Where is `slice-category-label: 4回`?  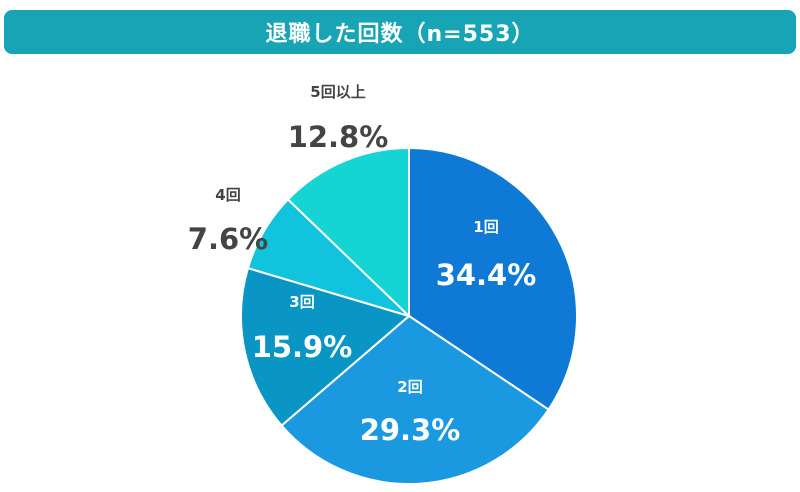 slice-category-label: 4回 is located at coordinates (227, 195).